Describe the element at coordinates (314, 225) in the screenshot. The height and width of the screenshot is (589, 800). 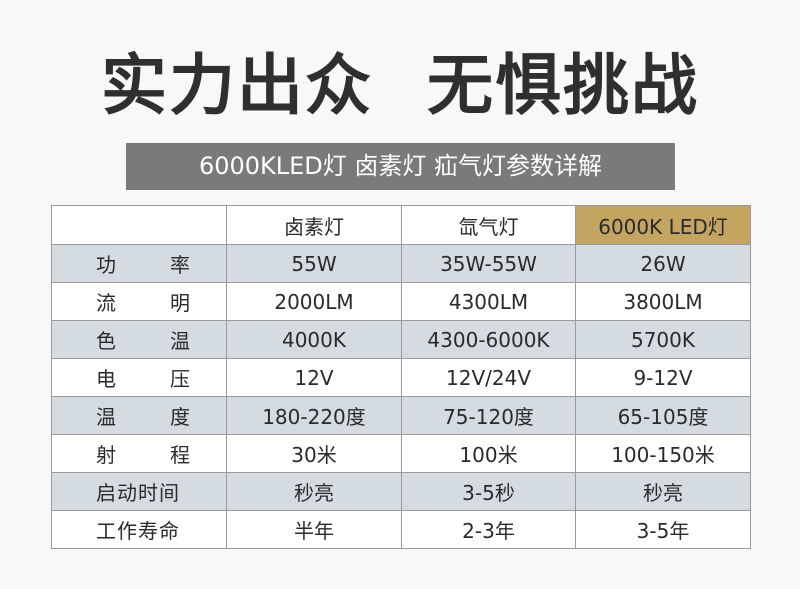
I see `header-halogen: 卤素灯` at that location.